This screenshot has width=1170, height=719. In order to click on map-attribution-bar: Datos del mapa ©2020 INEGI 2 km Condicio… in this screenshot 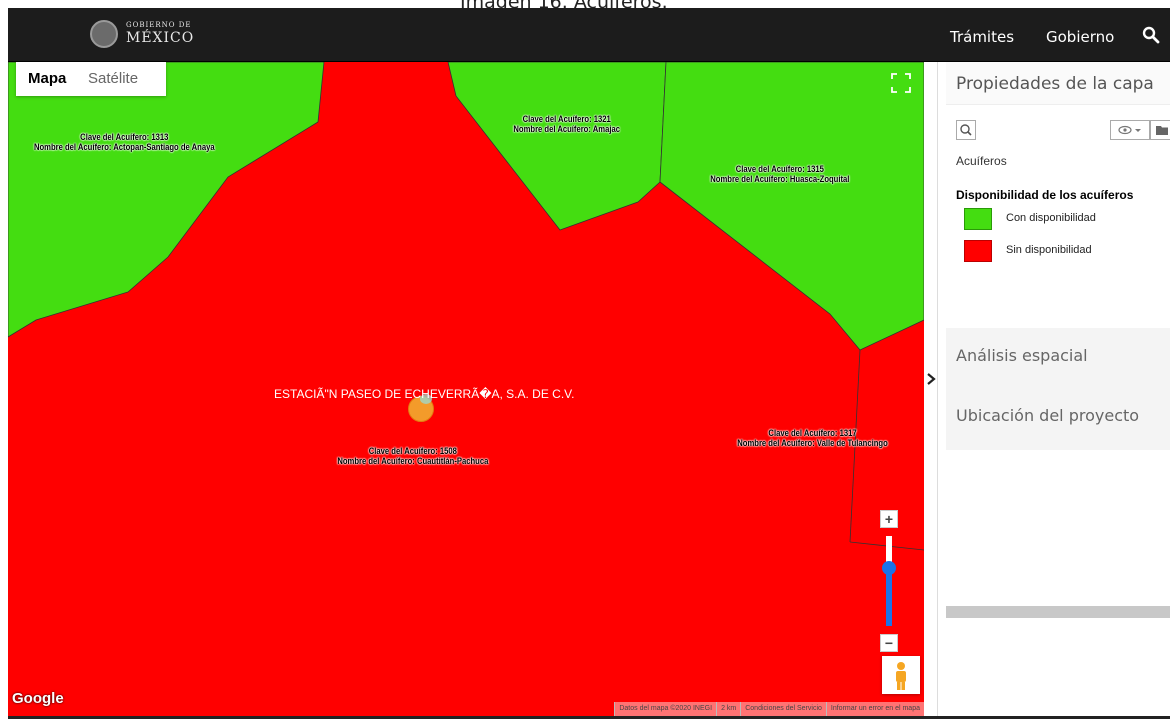, I will do `click(769, 709)`.